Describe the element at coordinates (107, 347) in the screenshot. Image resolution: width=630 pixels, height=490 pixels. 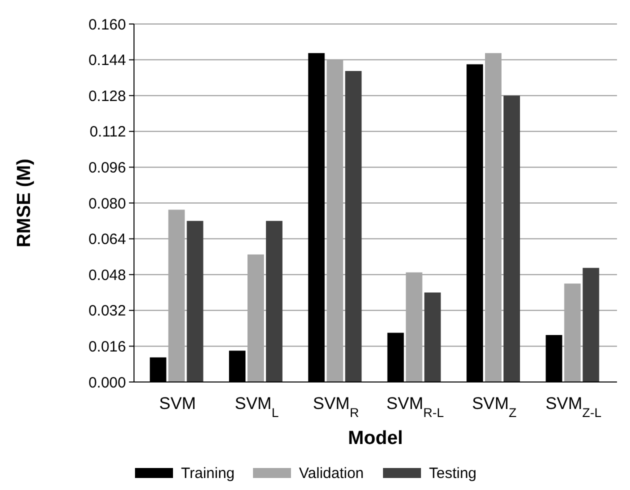
I see `y-tick-label: 0.016` at that location.